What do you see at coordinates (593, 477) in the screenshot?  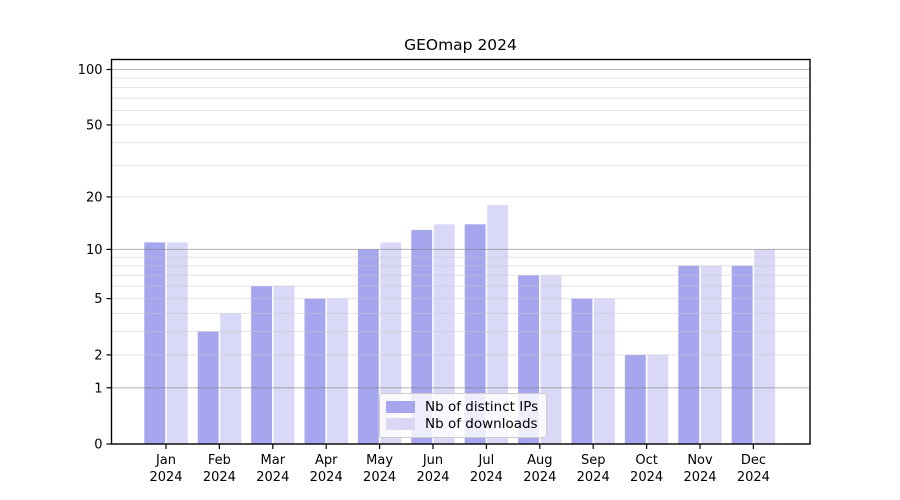 I see `x-tick-label-year-sep: 2024` at bounding box center [593, 477].